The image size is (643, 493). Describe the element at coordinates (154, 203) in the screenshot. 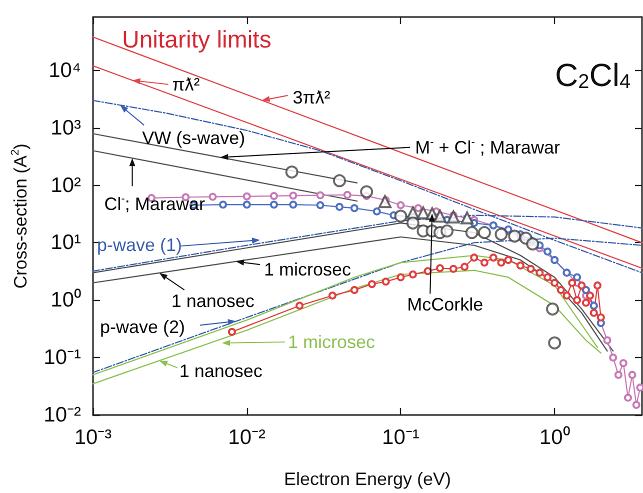

I see `annotation: Cl-; Marawar` at that location.